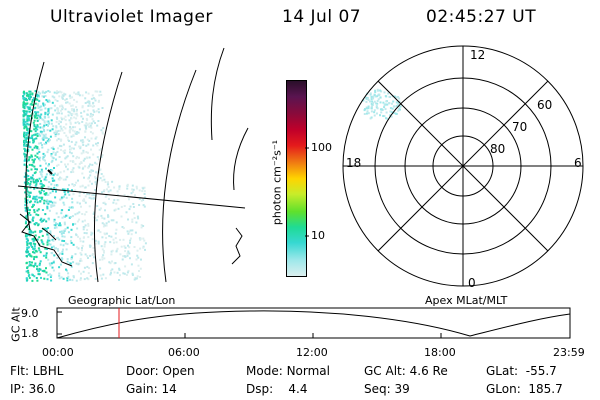 Image resolution: width=600 pixels, height=400 pixels. I want to click on colorbar-tick-100: 100, so click(321, 147).